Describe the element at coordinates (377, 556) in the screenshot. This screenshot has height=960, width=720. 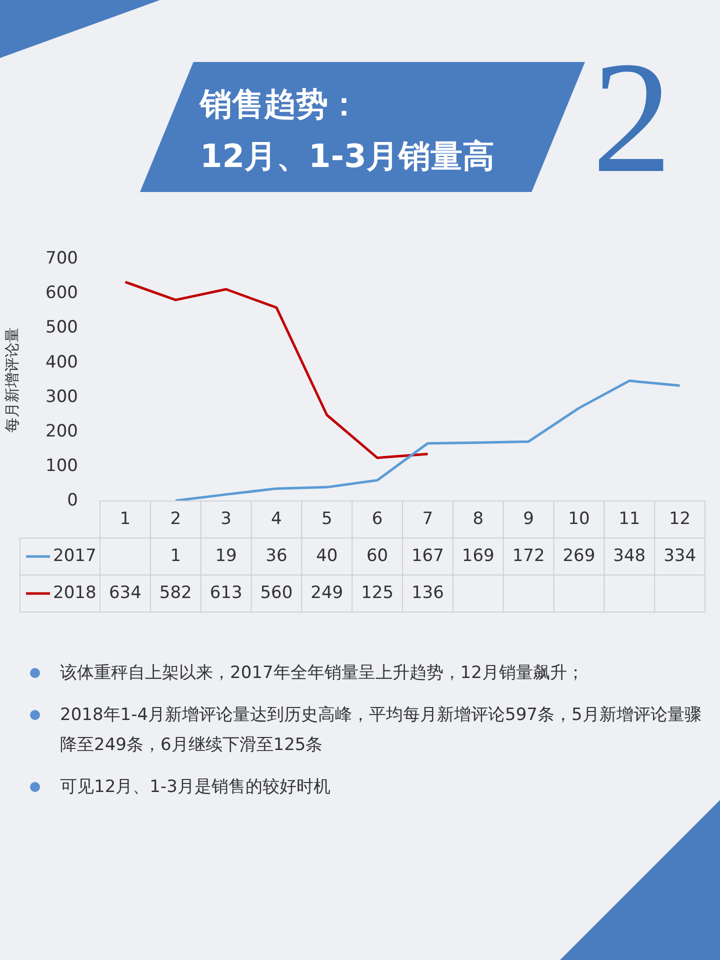
I see `data-label: 60` at that location.